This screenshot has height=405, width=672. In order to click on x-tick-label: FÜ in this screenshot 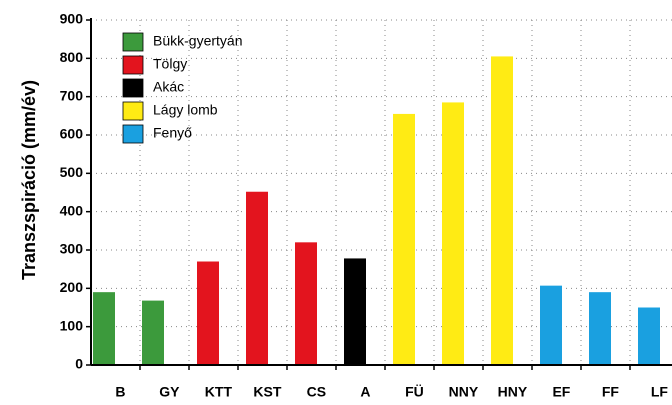, I will do `click(414, 392)`.